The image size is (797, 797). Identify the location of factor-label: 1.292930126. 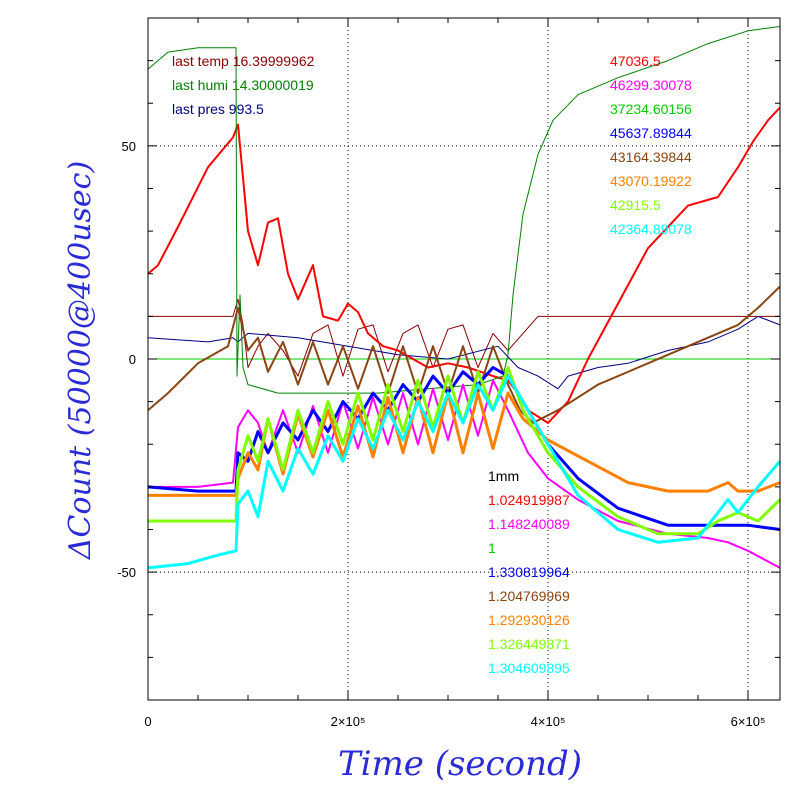
(529, 620).